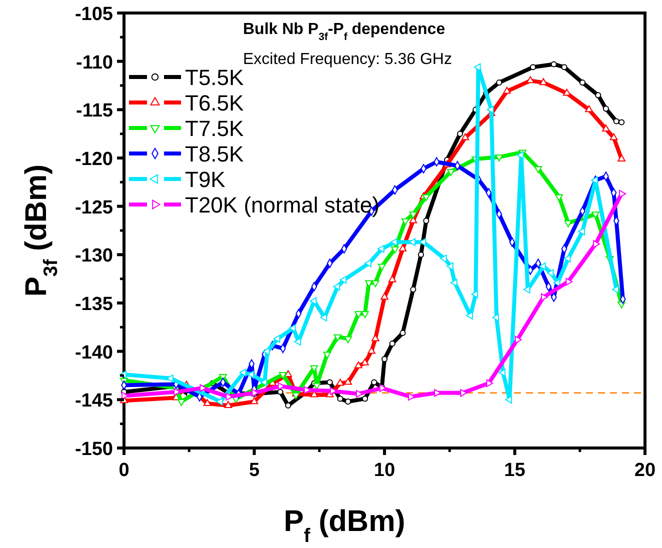 This screenshot has height=548, width=662. What do you see at coordinates (214, 128) in the screenshot?
I see `legend-label: T7.5K` at bounding box center [214, 128].